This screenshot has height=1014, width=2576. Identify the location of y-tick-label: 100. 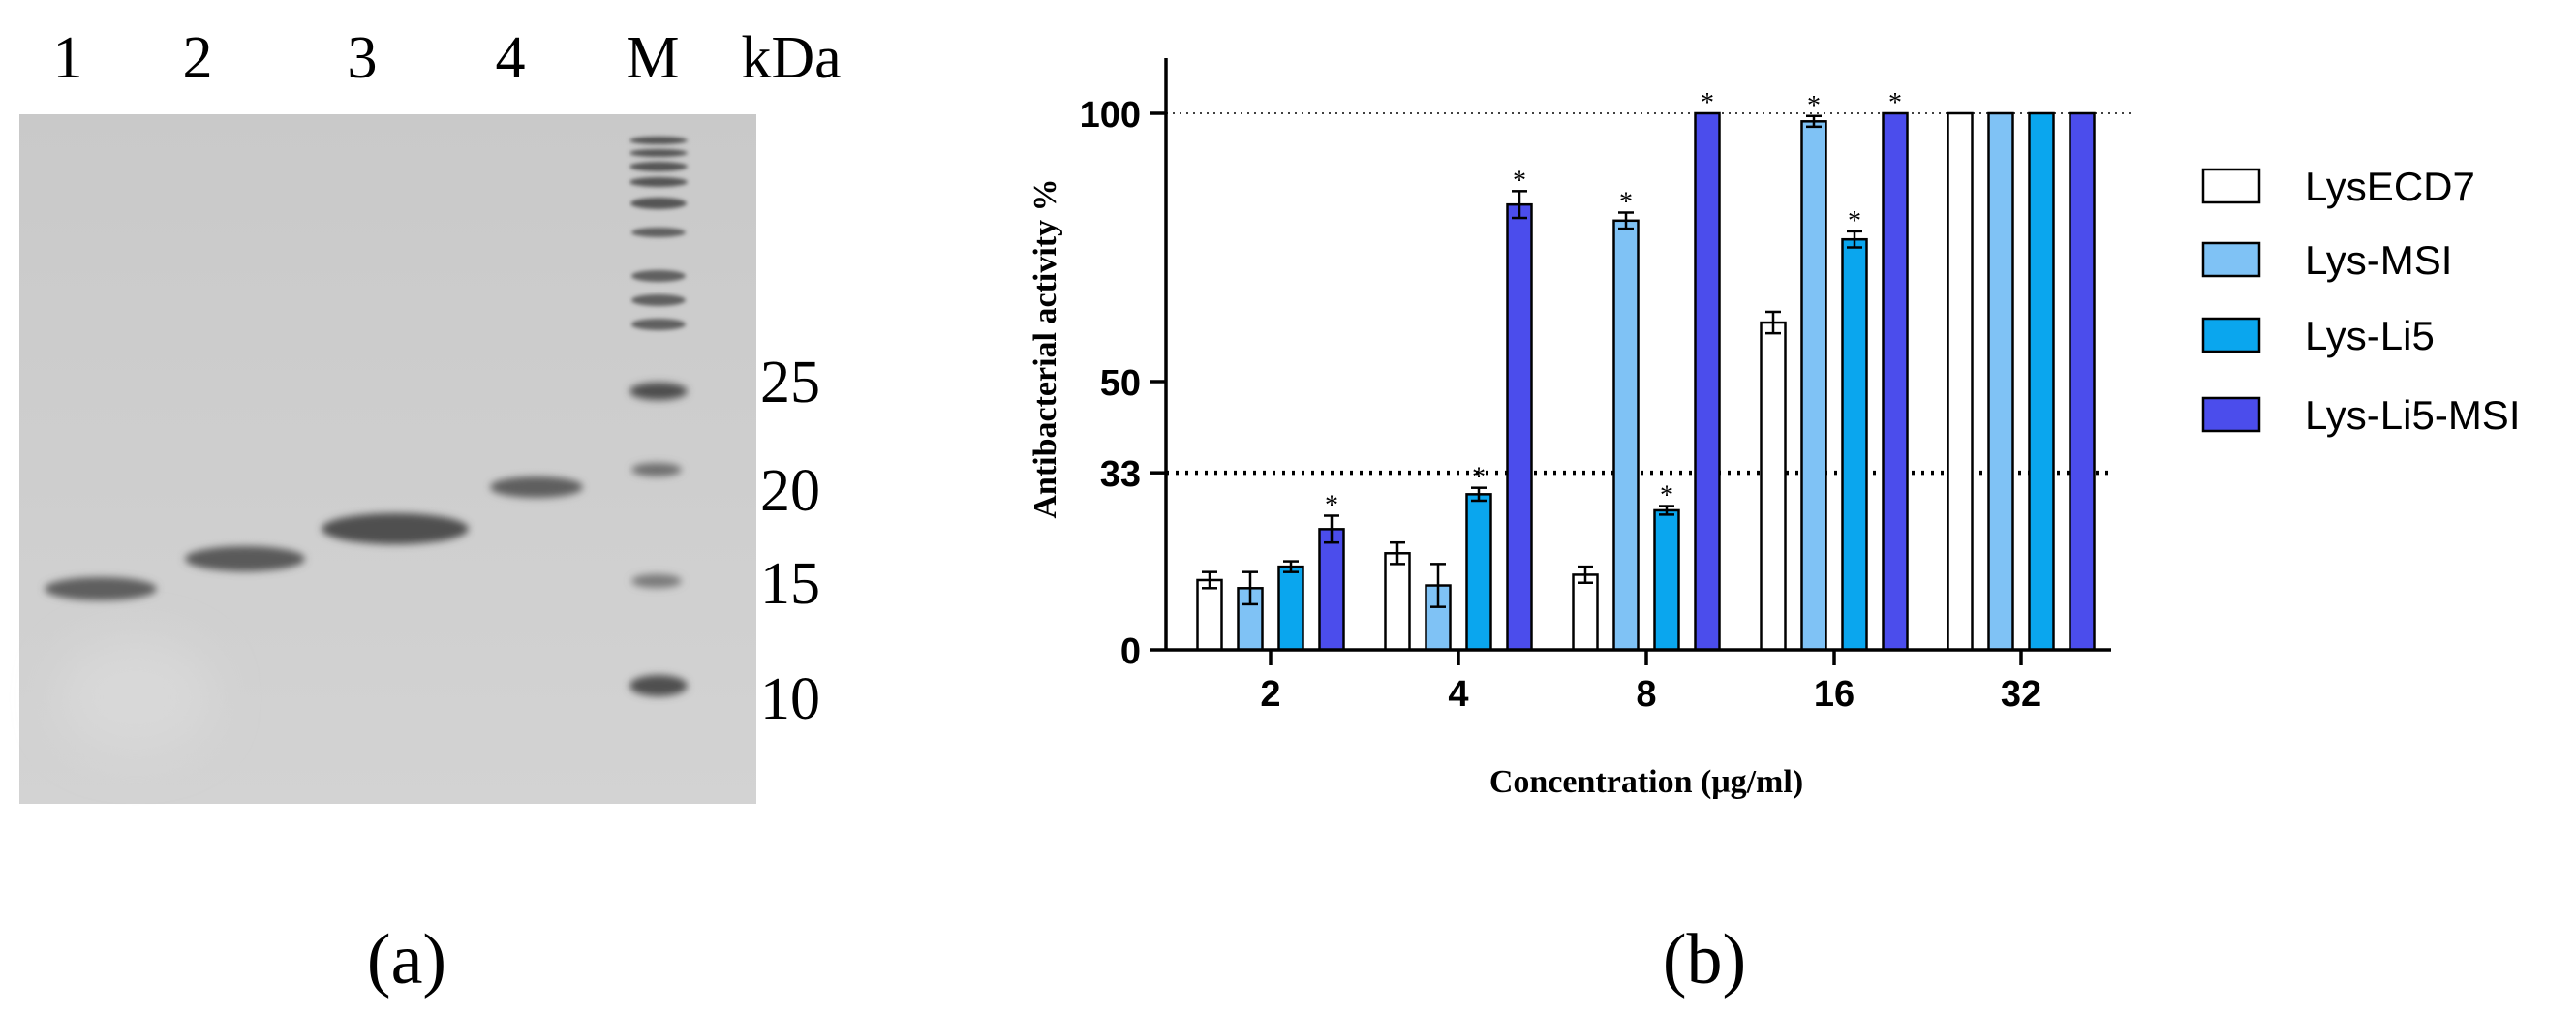
(1110, 115).